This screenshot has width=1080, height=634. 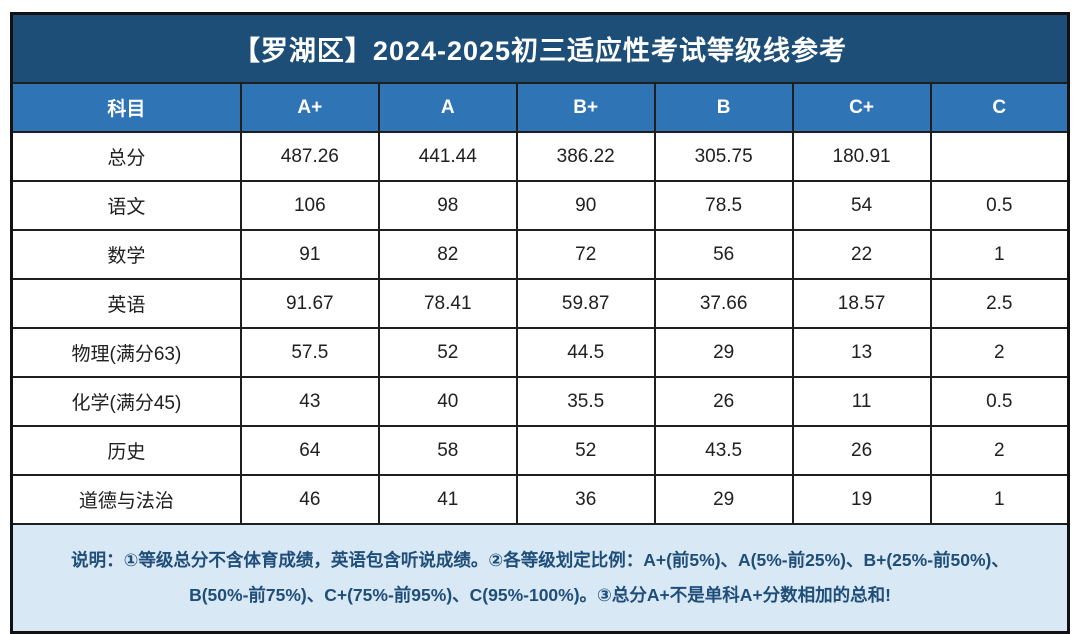 I want to click on table-row: 数学 91 82 72 56 22 1, so click(x=540, y=254).